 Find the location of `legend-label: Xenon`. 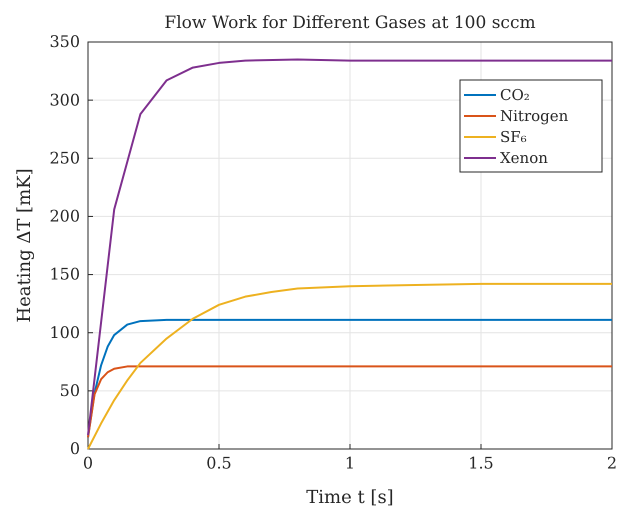

legend-label: Xenon is located at coordinates (524, 158).